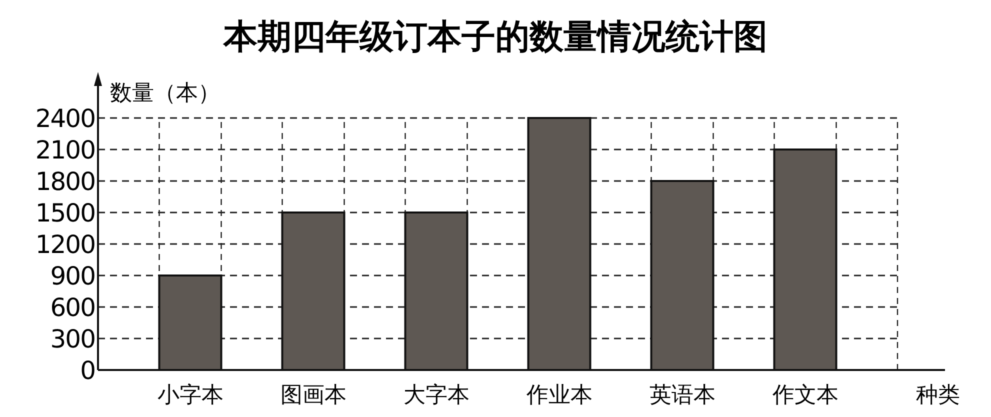  I want to click on y-tick-label: 1500, so click(65, 213).